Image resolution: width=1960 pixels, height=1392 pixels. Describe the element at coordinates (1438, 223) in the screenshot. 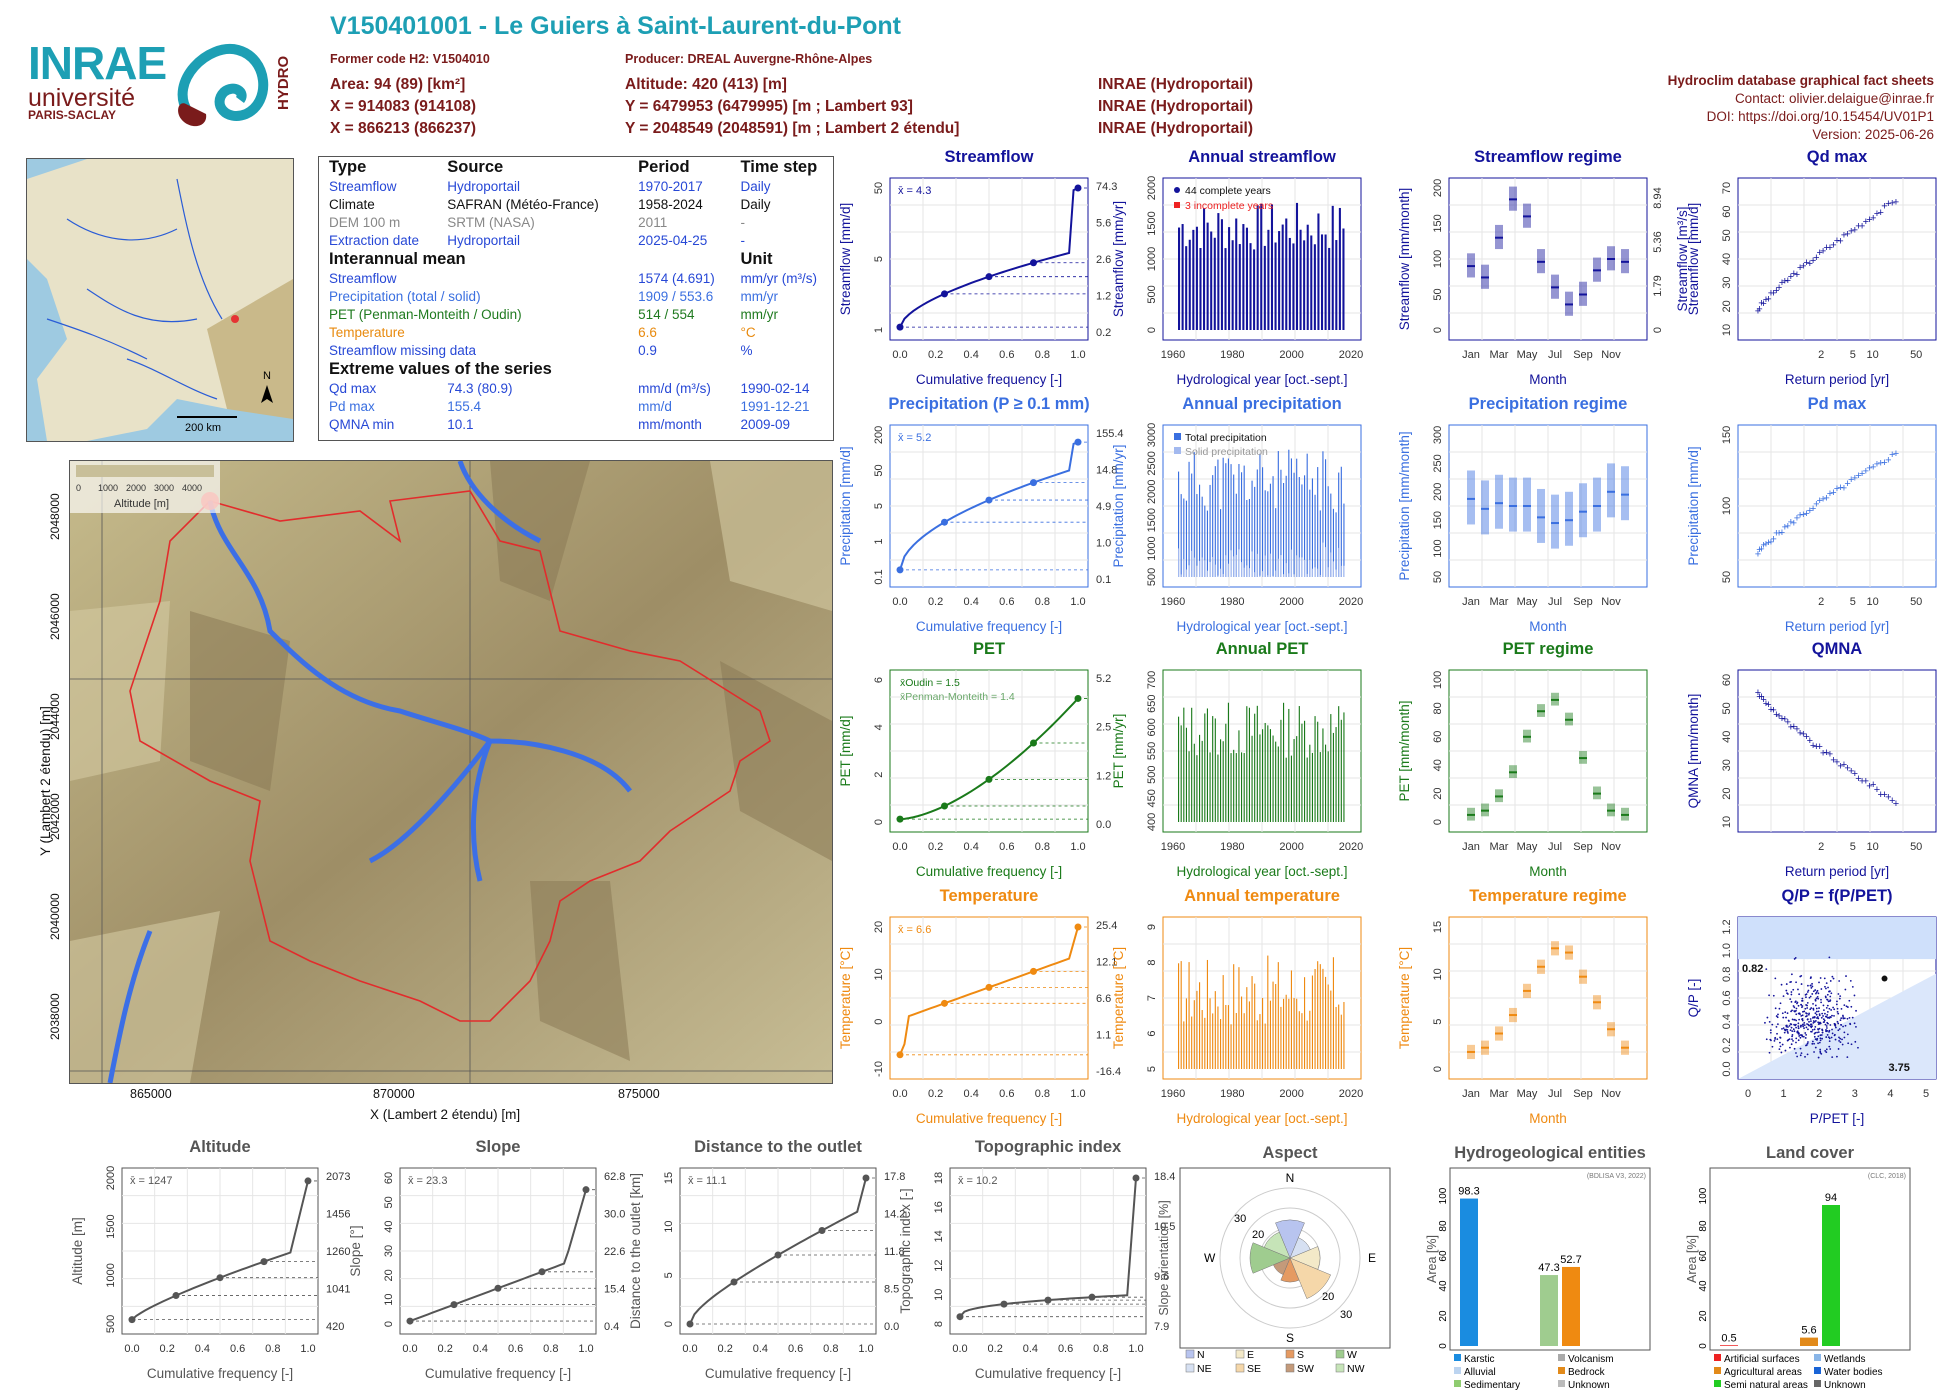

I see `y-tick-label: 150` at that location.